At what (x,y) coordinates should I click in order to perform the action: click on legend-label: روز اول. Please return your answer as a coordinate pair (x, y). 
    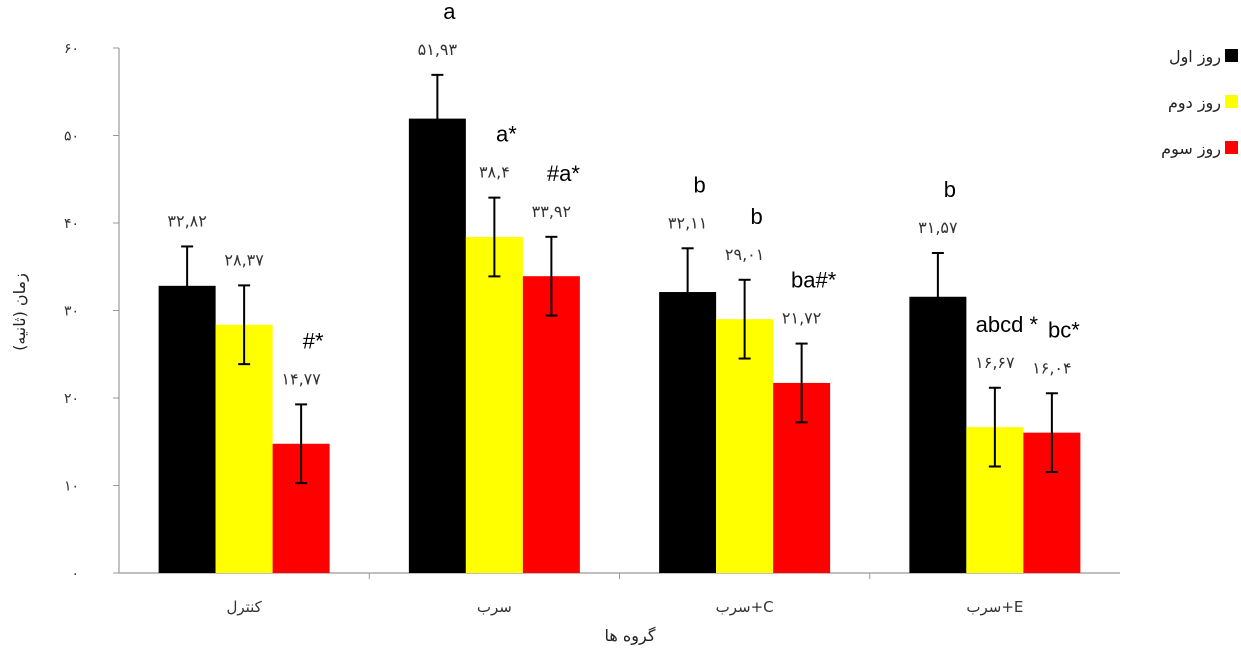
    Looking at the image, I should click on (1195, 57).